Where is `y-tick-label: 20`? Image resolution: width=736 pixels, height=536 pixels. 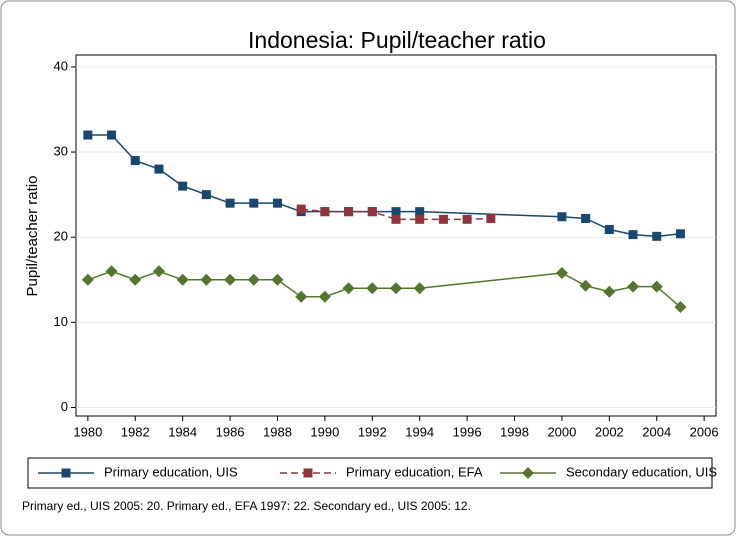 y-tick-label: 20 is located at coordinates (61, 236).